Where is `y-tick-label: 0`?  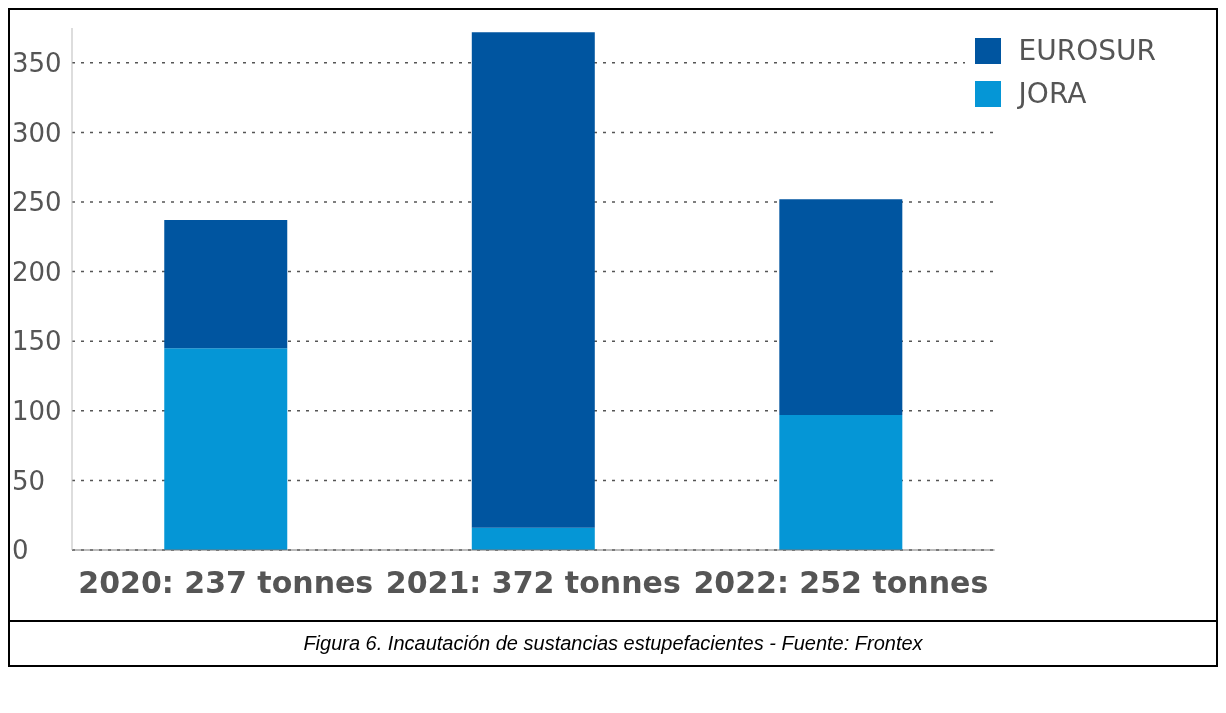 y-tick-label: 0 is located at coordinates (20, 550).